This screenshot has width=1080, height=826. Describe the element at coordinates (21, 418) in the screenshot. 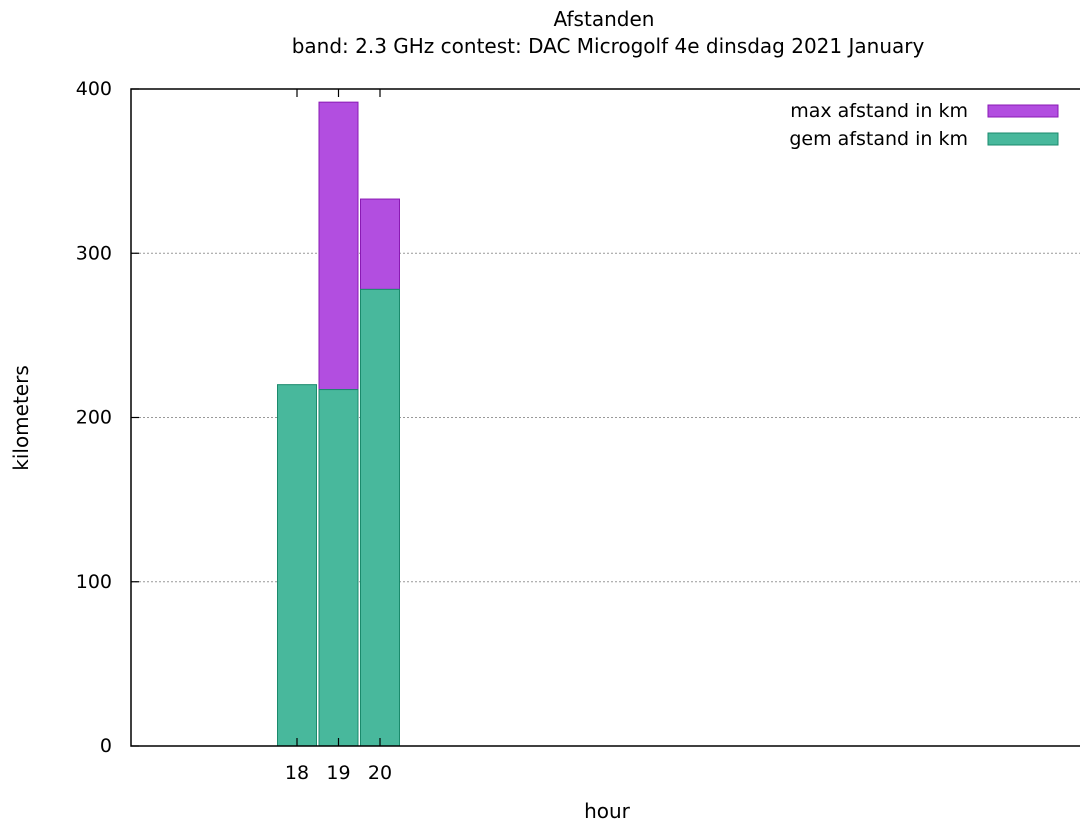

I see `y-axis-label: kilometers` at that location.